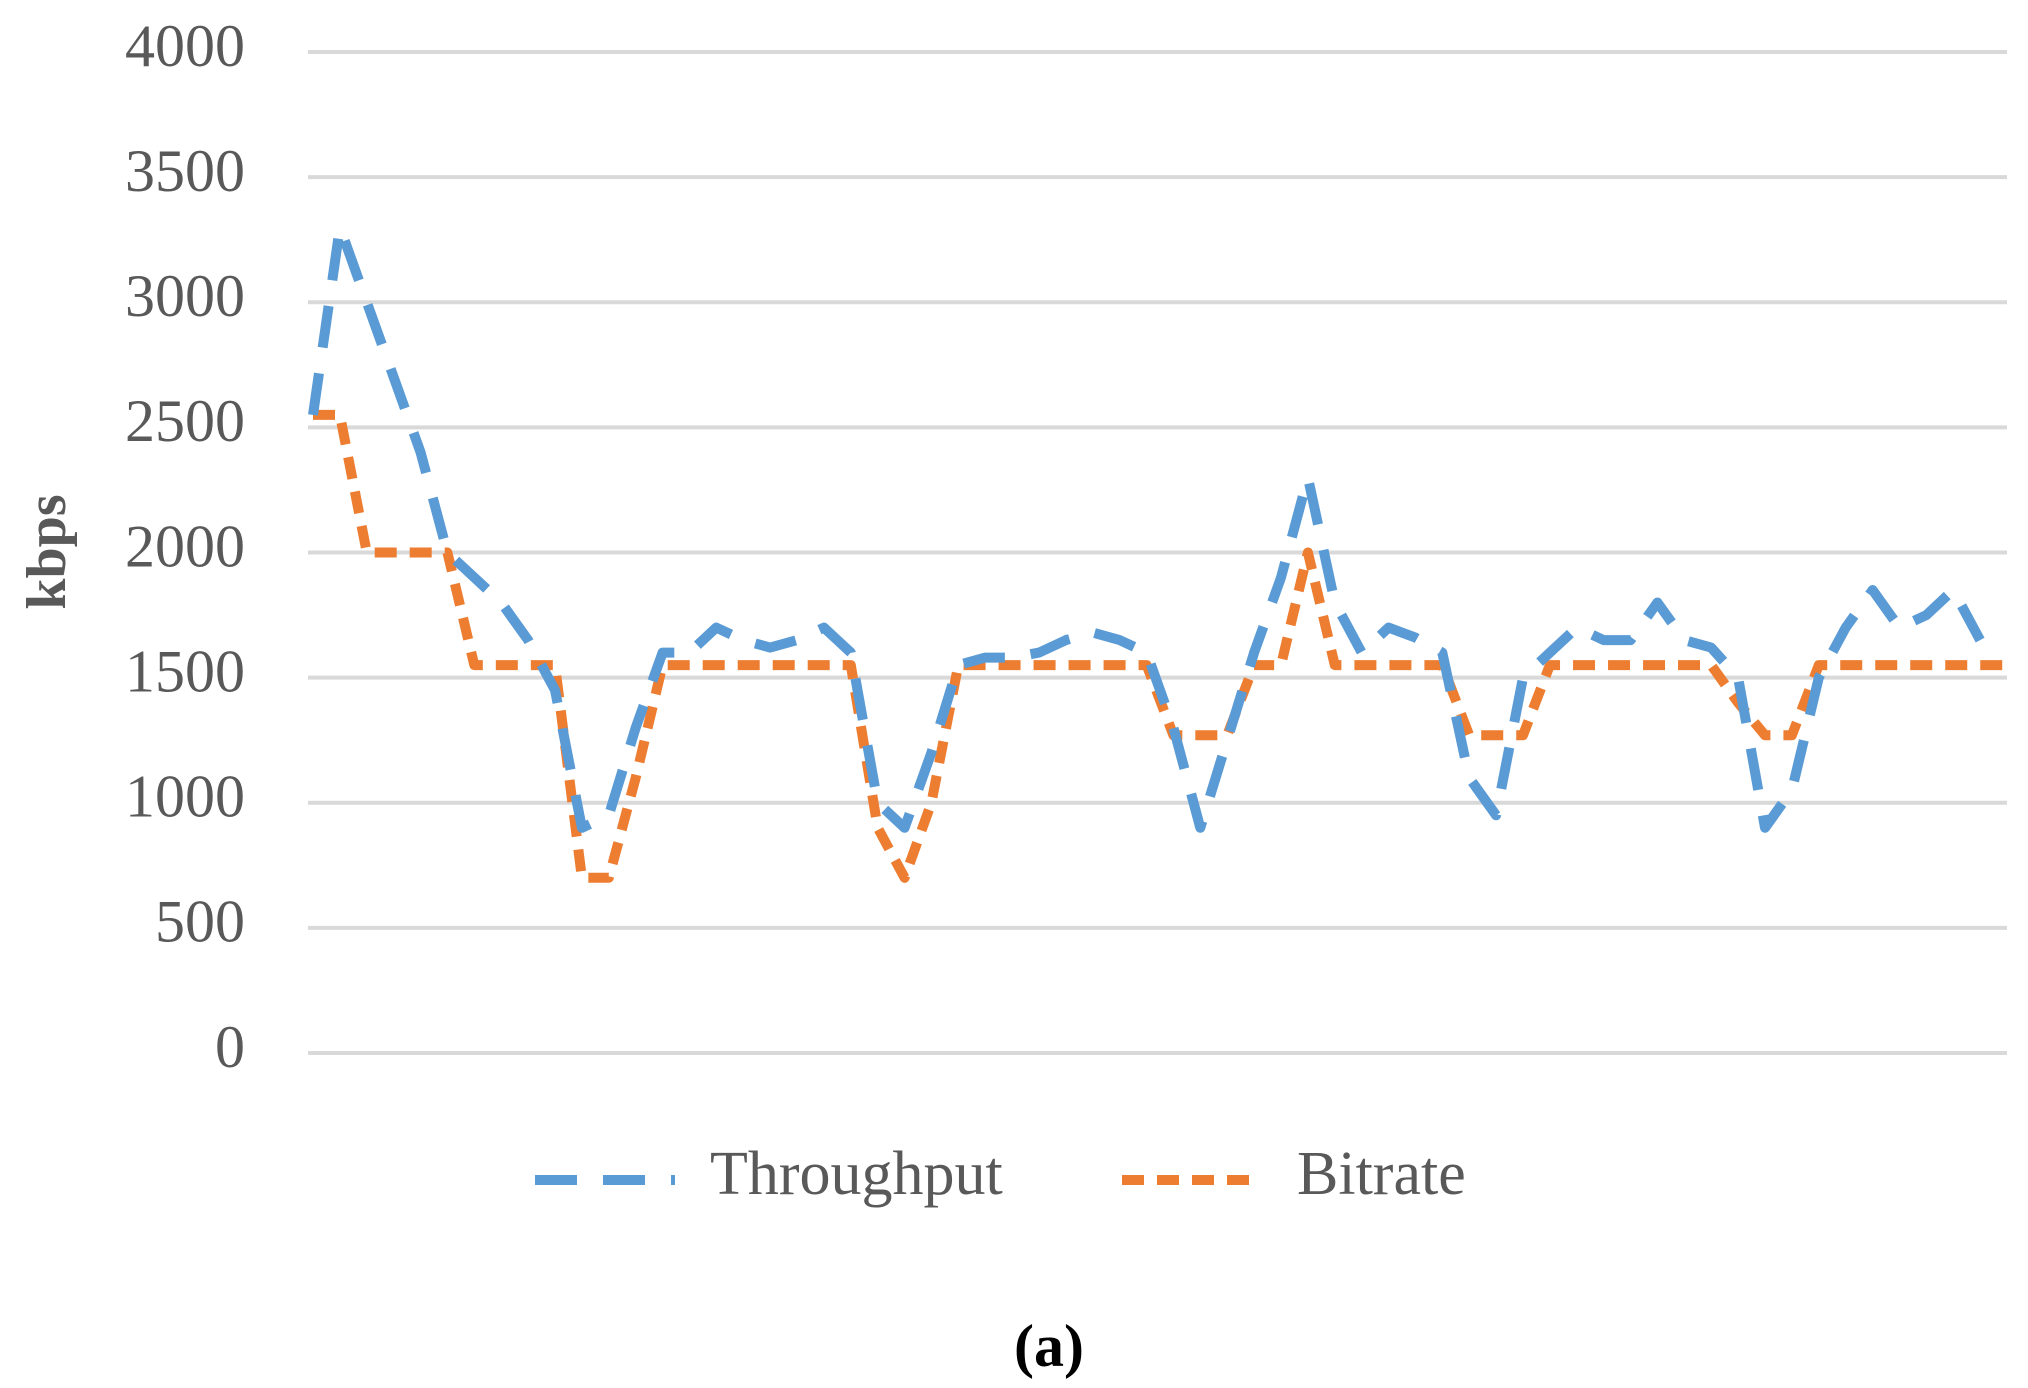 This screenshot has height=1388, width=2028. What do you see at coordinates (185, 797) in the screenshot?
I see `y-tick-label: 1000` at bounding box center [185, 797].